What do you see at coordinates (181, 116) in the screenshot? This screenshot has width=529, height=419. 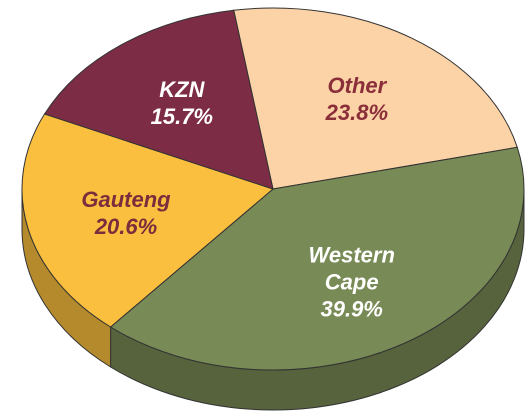 I see `value-label: 15.7%` at bounding box center [181, 116].